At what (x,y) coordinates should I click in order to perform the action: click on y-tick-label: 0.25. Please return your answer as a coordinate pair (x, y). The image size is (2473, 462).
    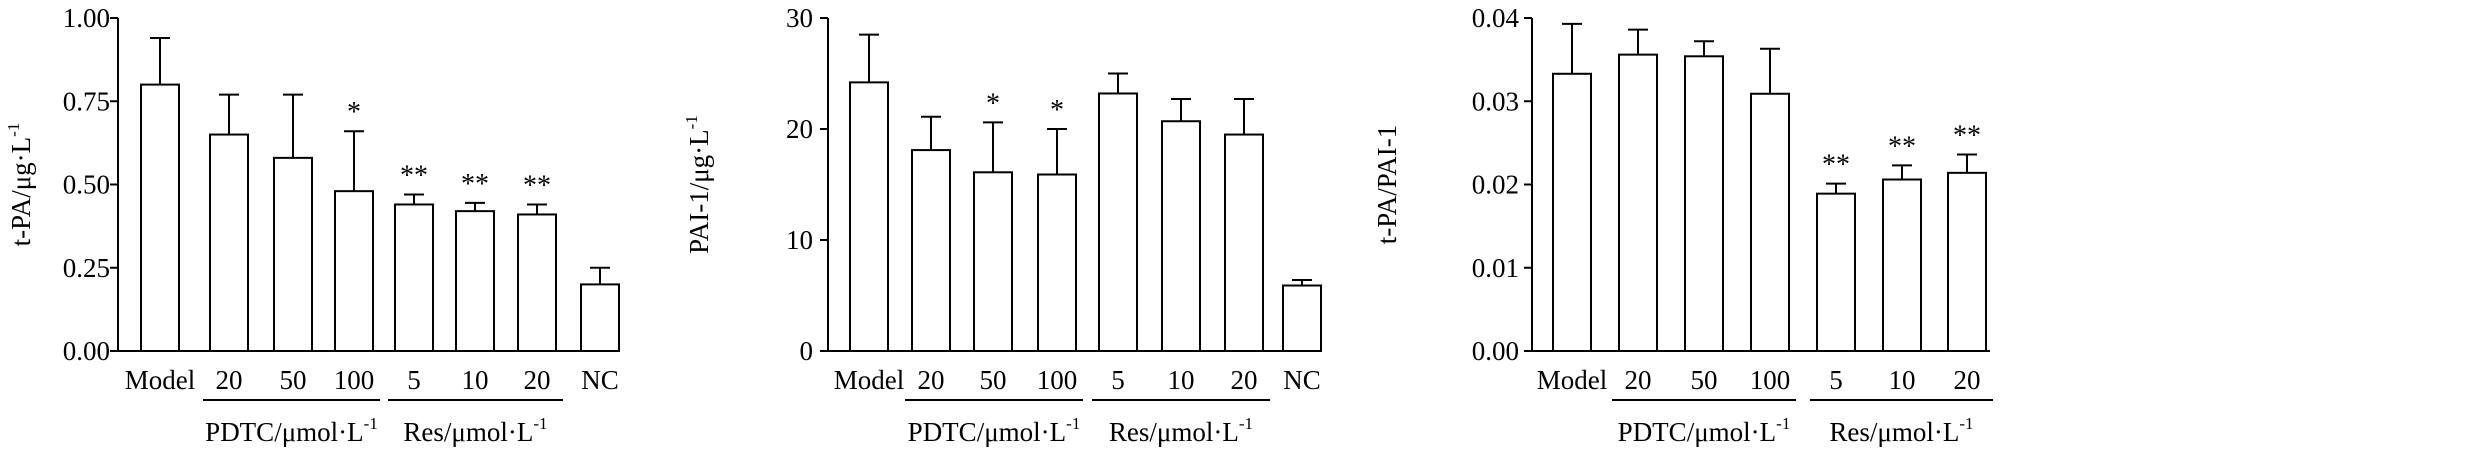
    Looking at the image, I should click on (86, 268).